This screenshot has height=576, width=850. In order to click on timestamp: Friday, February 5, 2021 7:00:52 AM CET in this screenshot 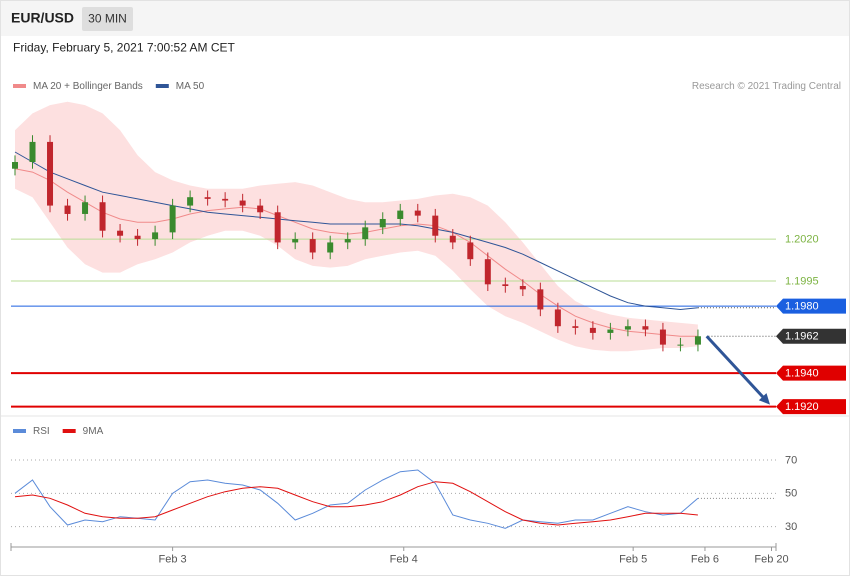, I will do `click(124, 48)`.